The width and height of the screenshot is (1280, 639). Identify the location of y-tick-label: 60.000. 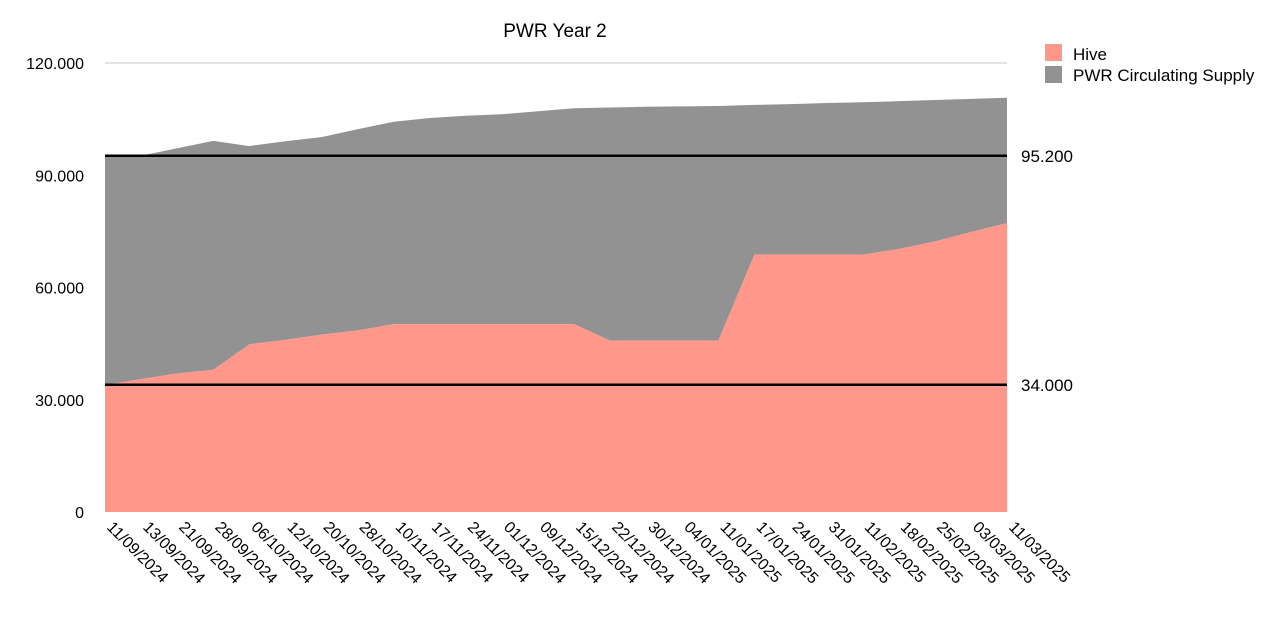
(59, 289).